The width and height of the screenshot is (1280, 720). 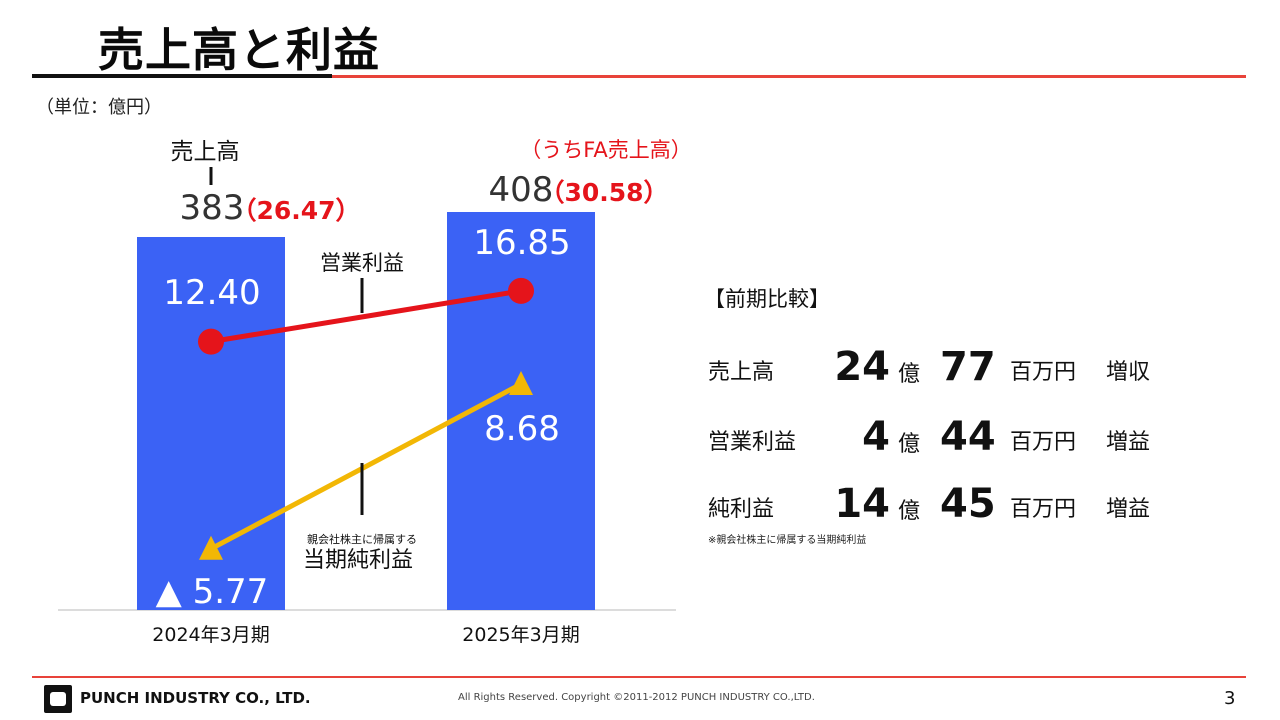 I want to click on comparison-man-value: 77, so click(x=968, y=367).